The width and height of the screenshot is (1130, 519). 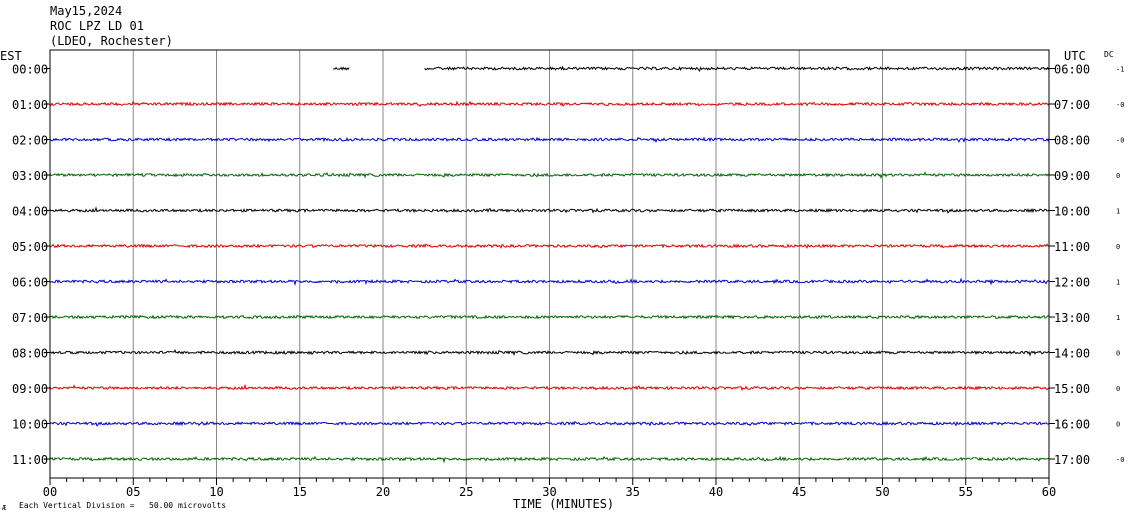 I want to click on utc-time-label: 17:00, so click(x=1072, y=460).